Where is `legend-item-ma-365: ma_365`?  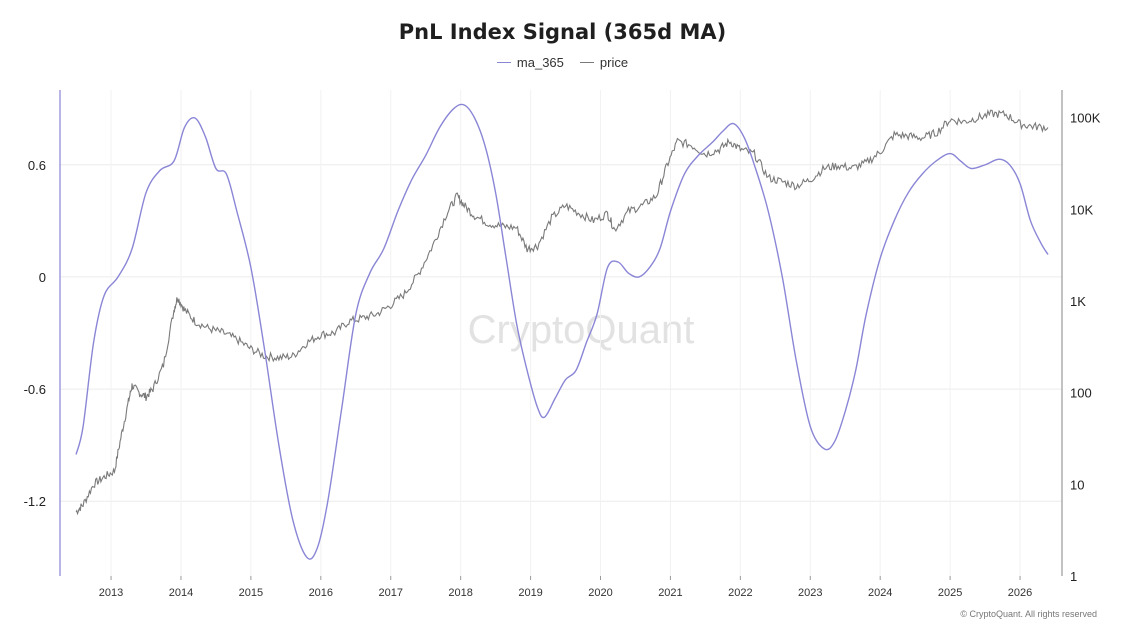
legend-item-ma-365: ma_365 is located at coordinates (530, 62).